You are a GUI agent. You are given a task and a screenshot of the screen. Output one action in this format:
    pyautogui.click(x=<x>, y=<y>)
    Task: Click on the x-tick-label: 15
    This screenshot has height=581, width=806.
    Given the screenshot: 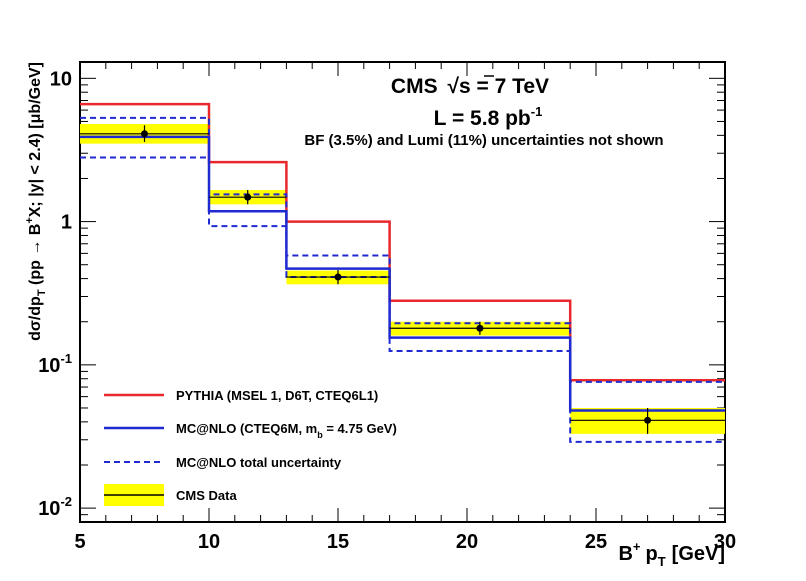 What is the action you would take?
    pyautogui.click(x=338, y=542)
    